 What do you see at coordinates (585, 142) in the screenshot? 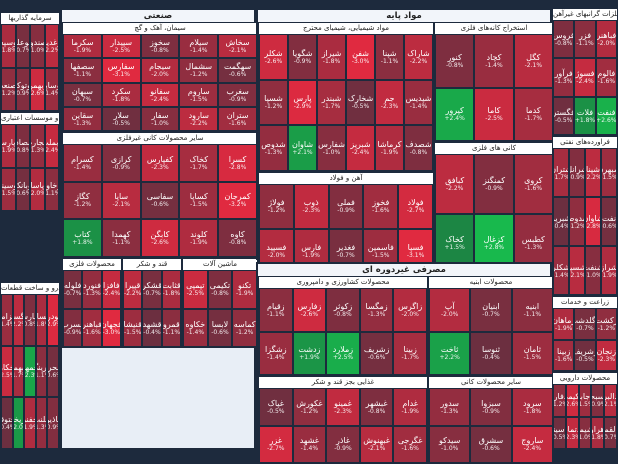
I see `sector-title: فراورده‌های نفتی` at bounding box center [585, 142].